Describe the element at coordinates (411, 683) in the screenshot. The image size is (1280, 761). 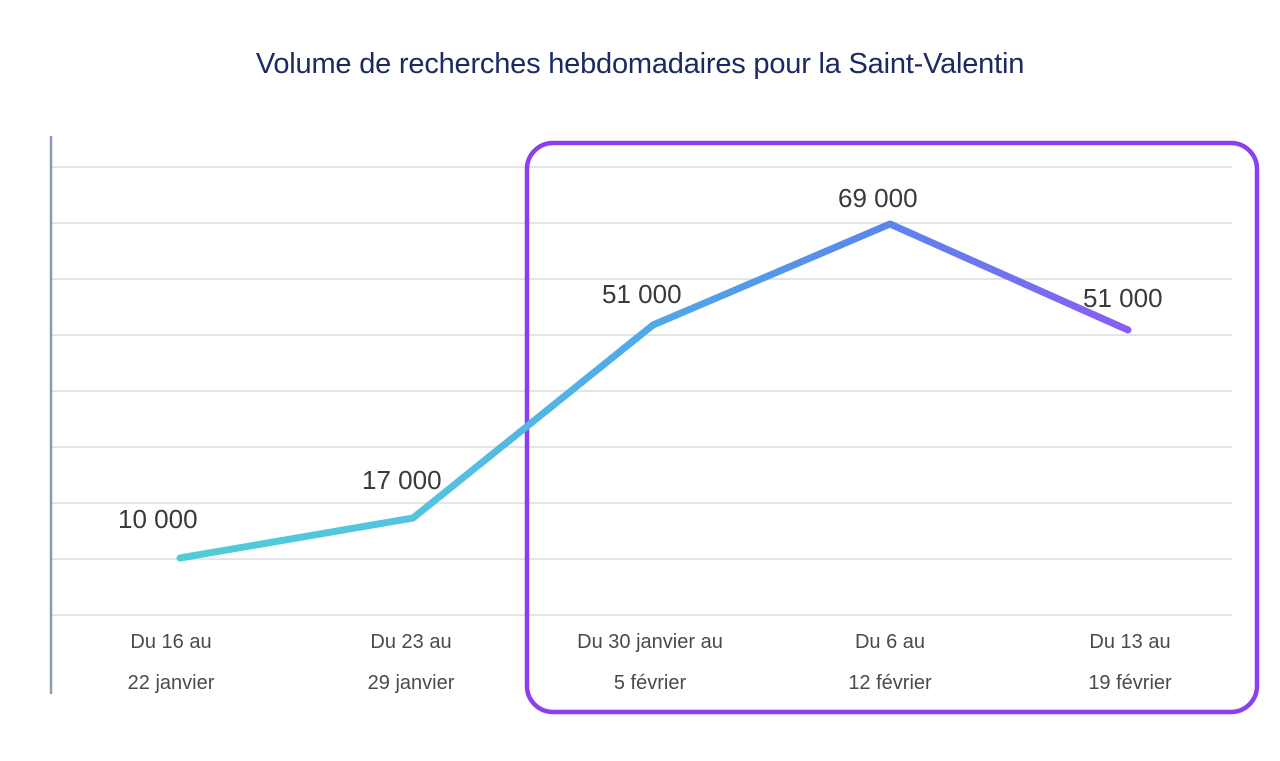
I see `x-tick-2-line2: 29 janvier` at that location.